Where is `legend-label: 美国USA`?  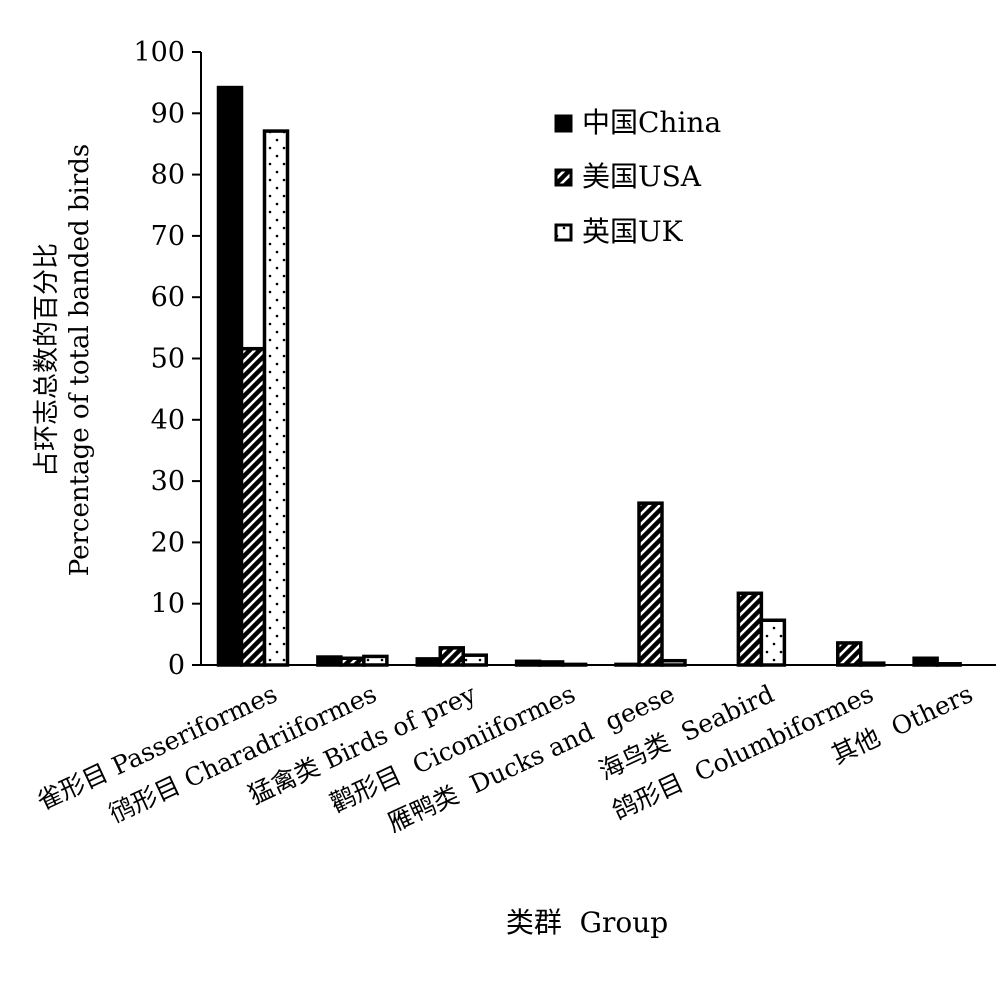
legend-label: 美国USA is located at coordinates (642, 176).